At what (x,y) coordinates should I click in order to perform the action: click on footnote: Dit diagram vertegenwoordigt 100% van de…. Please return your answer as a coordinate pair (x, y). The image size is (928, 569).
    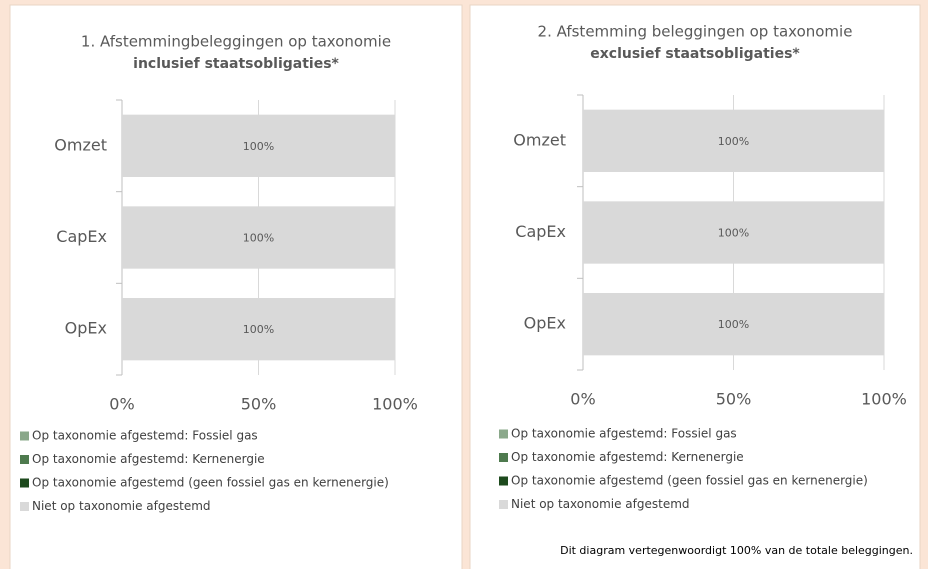
    Looking at the image, I should click on (736, 550).